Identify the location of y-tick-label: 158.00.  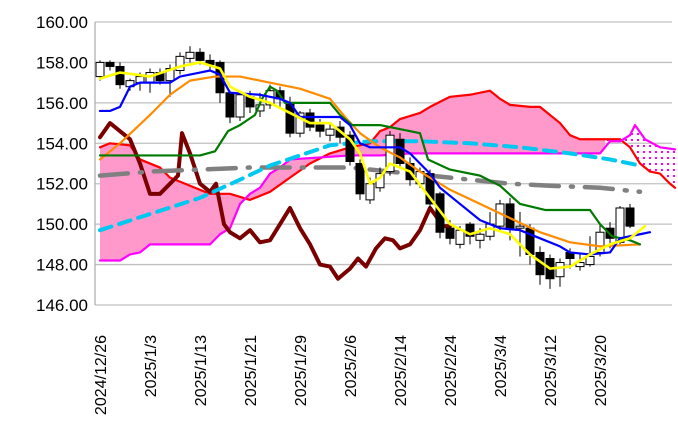
(62, 62).